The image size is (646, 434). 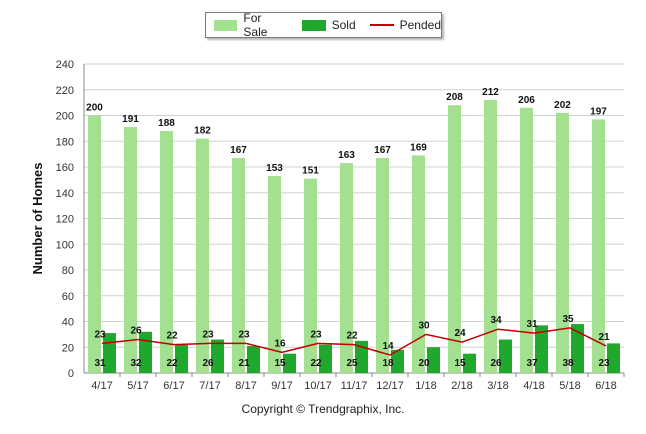 I want to click on x-tick-label: 3/18, so click(x=497, y=386).